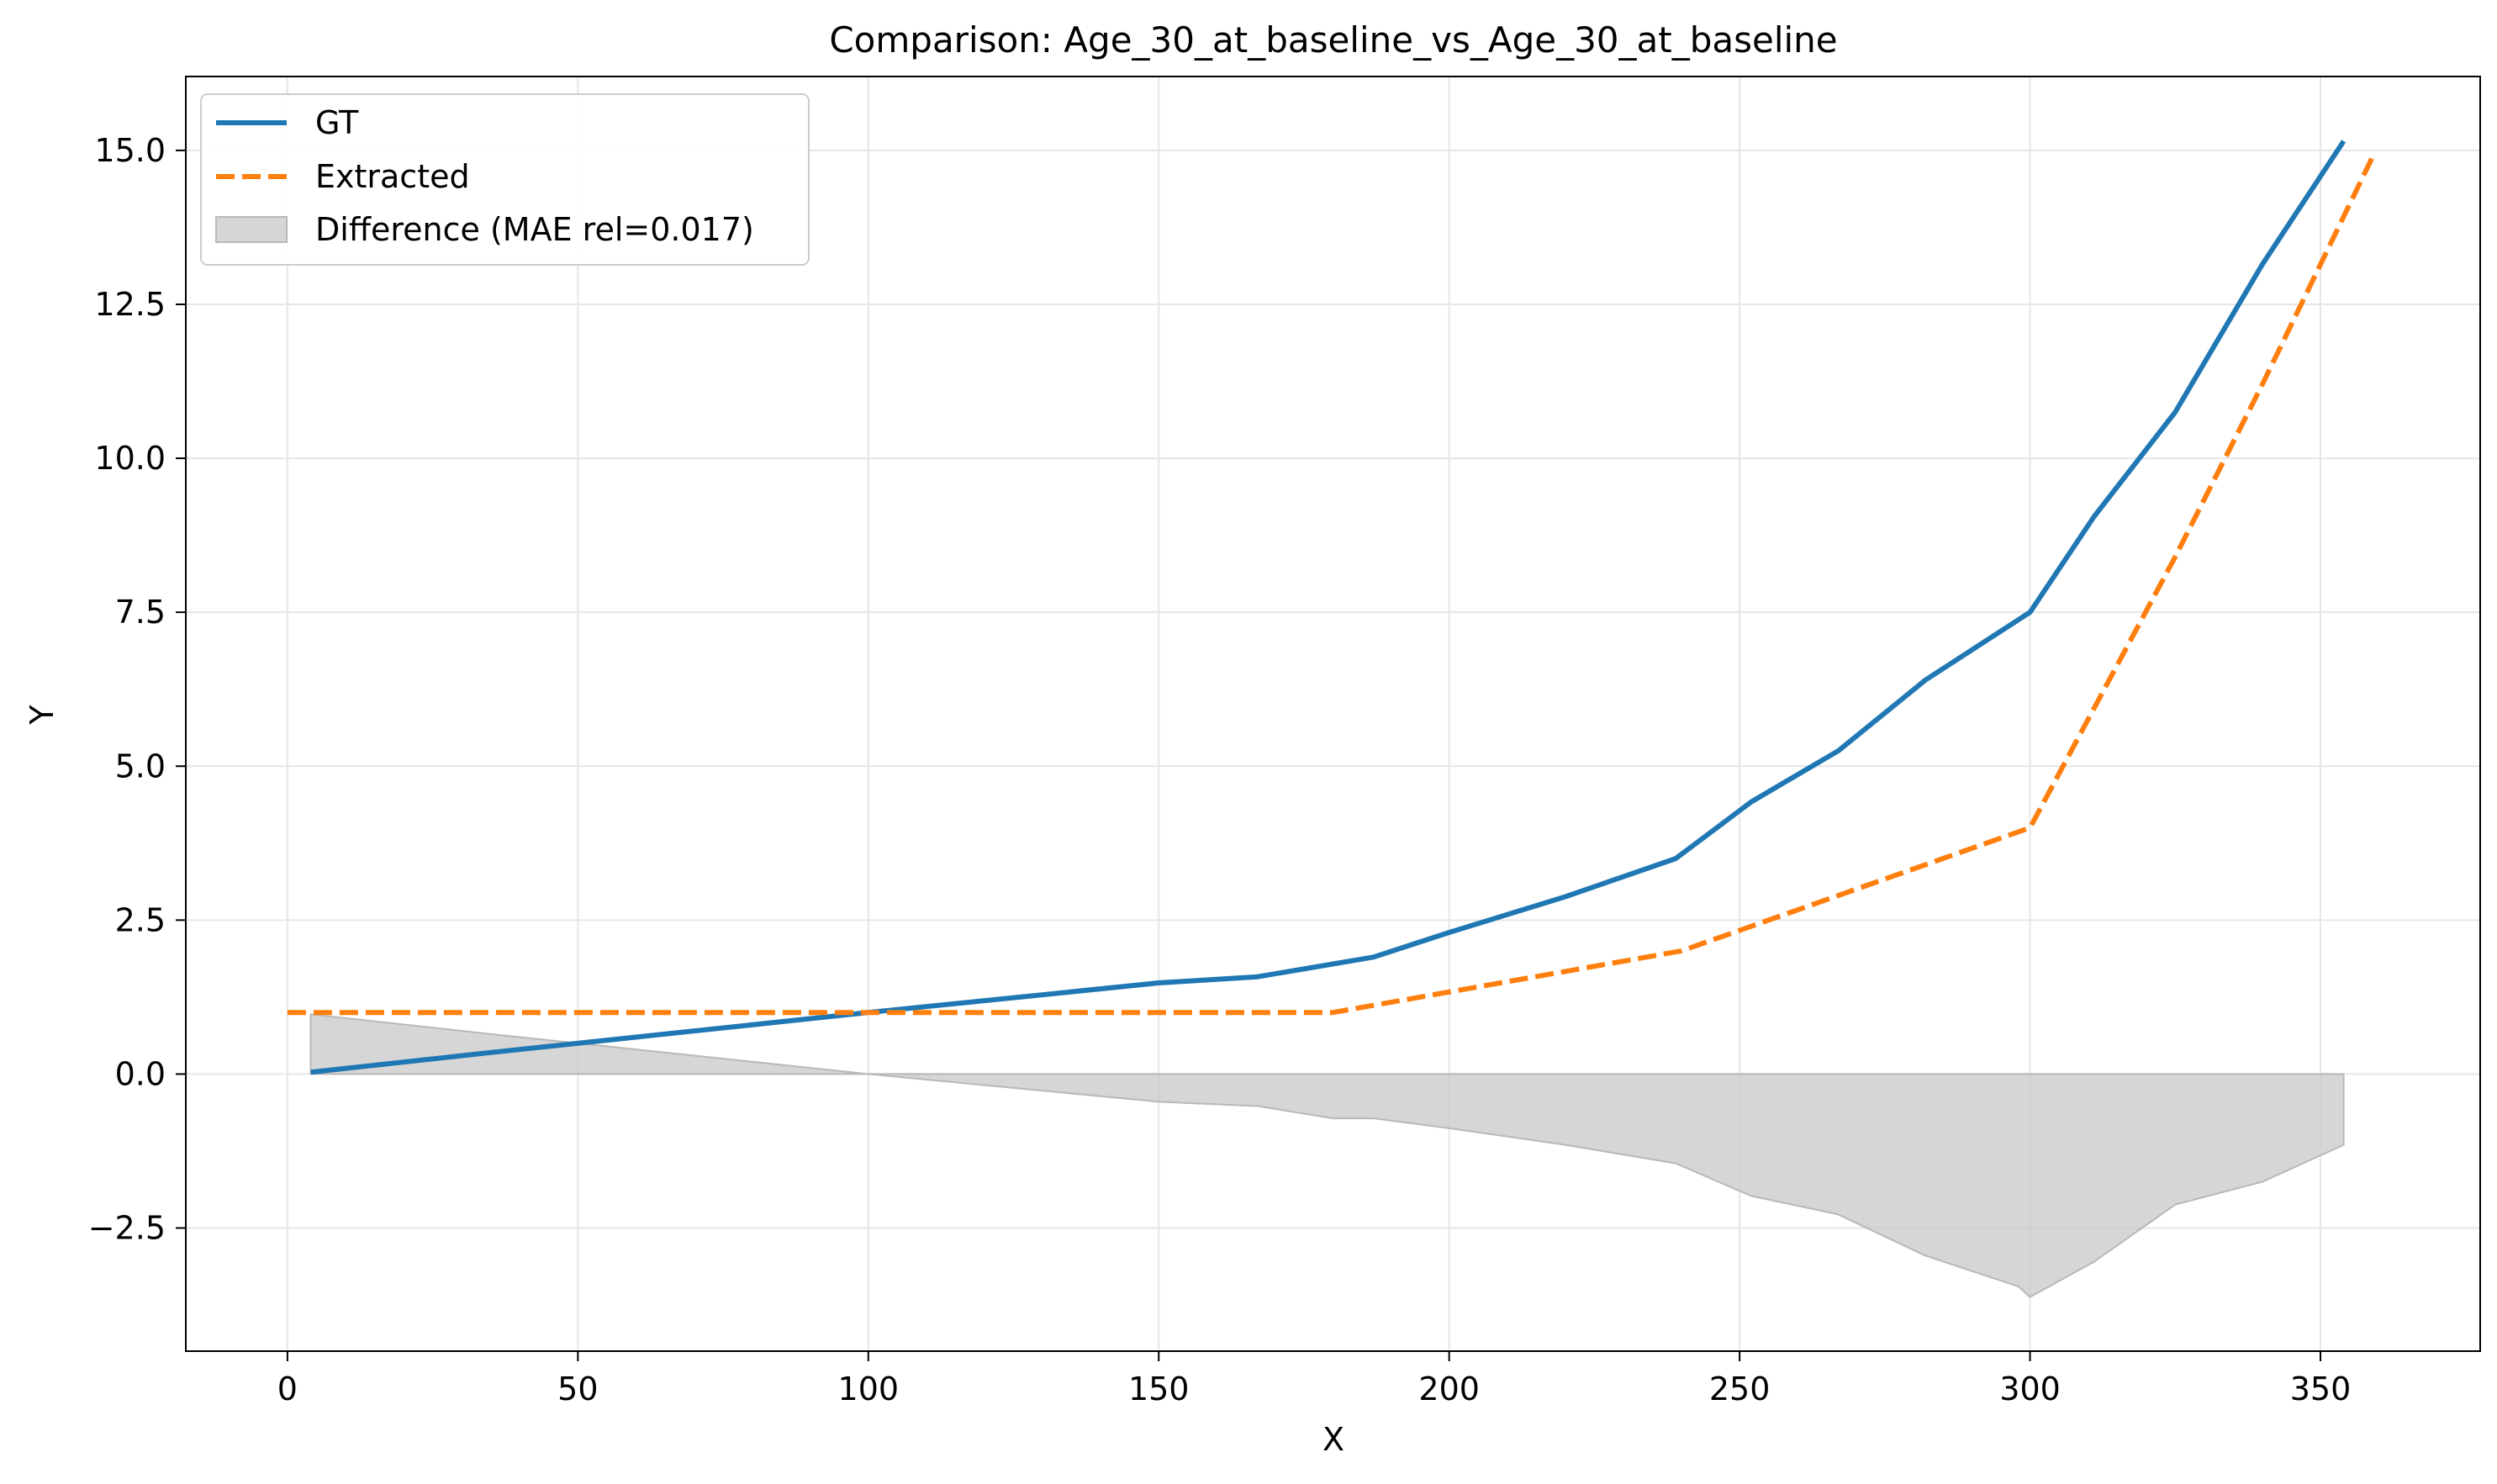  Describe the element at coordinates (2030, 1388) in the screenshot. I see `x-tick-label: 300` at that location.